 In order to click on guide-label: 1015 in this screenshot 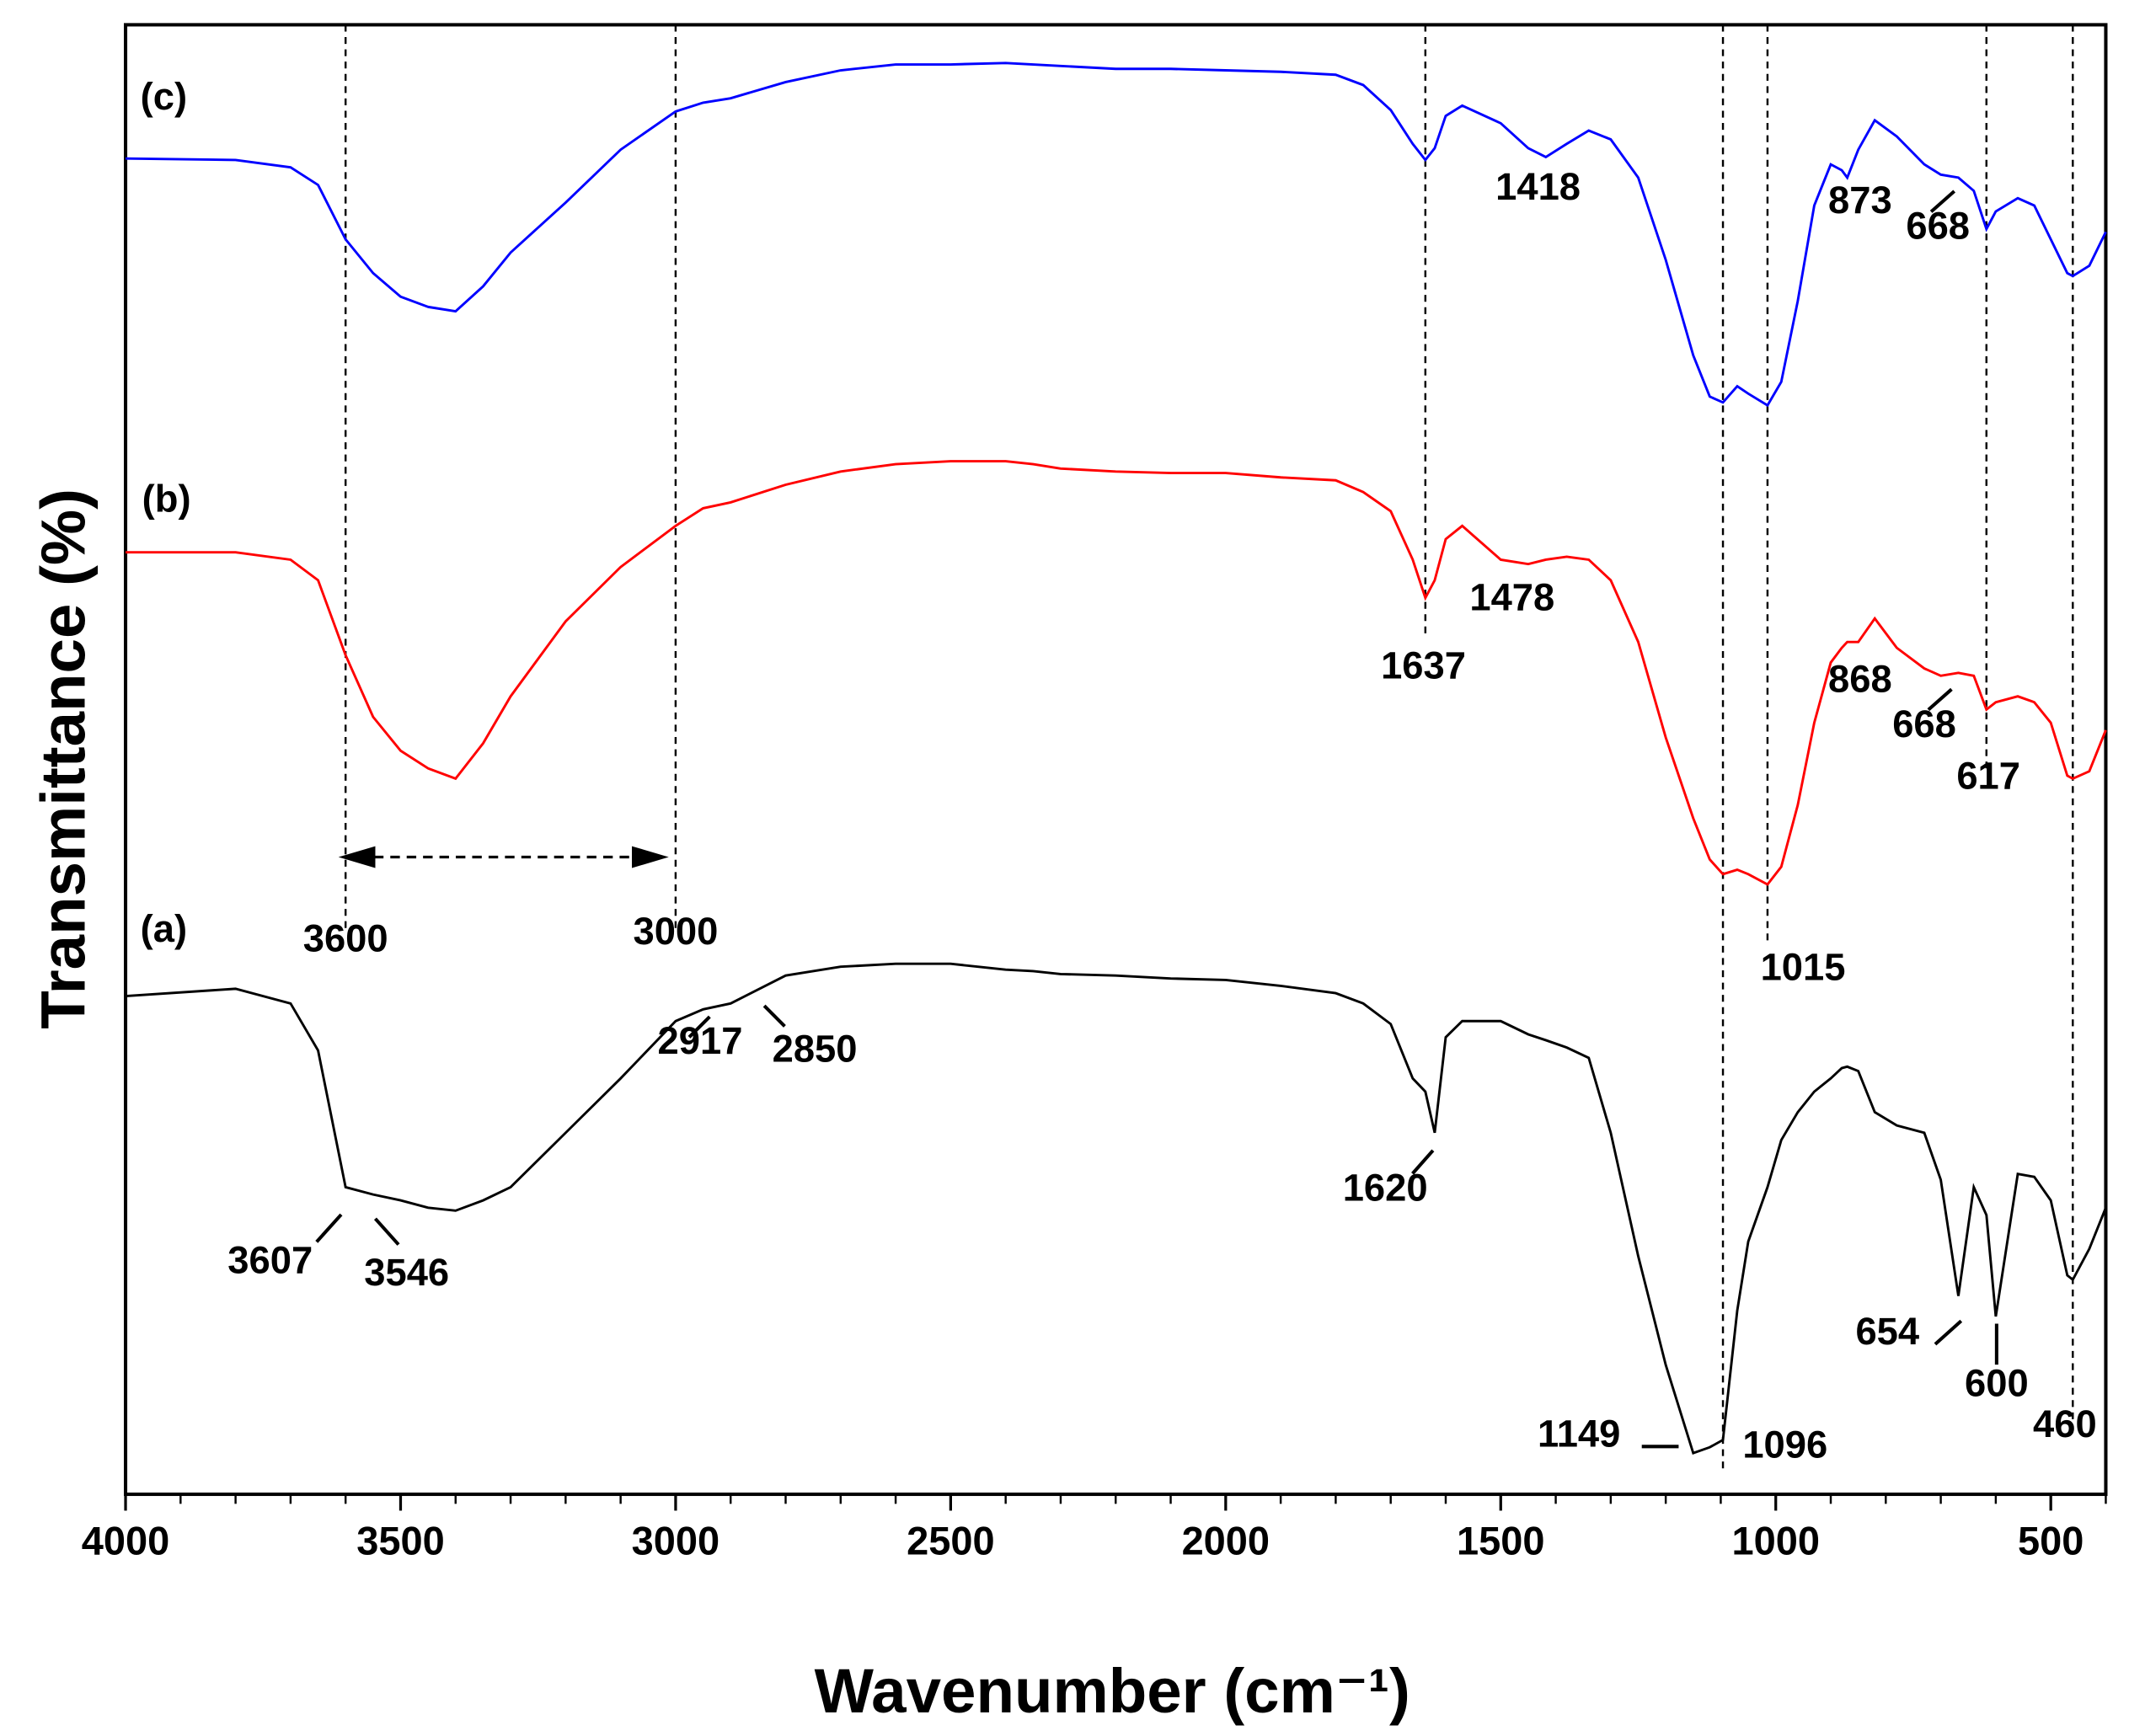, I will do `click(1803, 966)`.